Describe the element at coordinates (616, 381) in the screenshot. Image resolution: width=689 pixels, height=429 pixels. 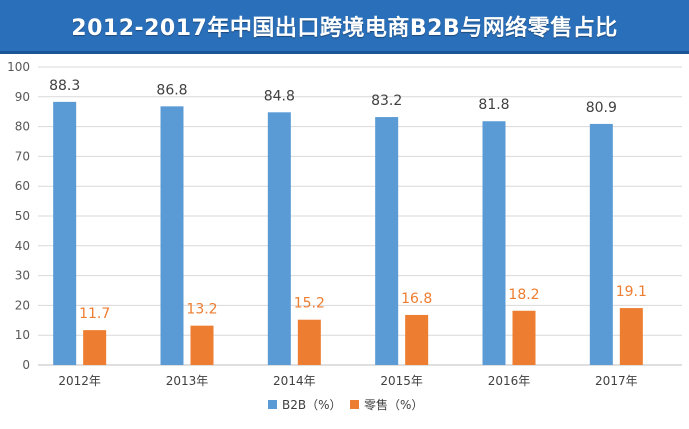
I see `x-tick-label: 2017年` at that location.